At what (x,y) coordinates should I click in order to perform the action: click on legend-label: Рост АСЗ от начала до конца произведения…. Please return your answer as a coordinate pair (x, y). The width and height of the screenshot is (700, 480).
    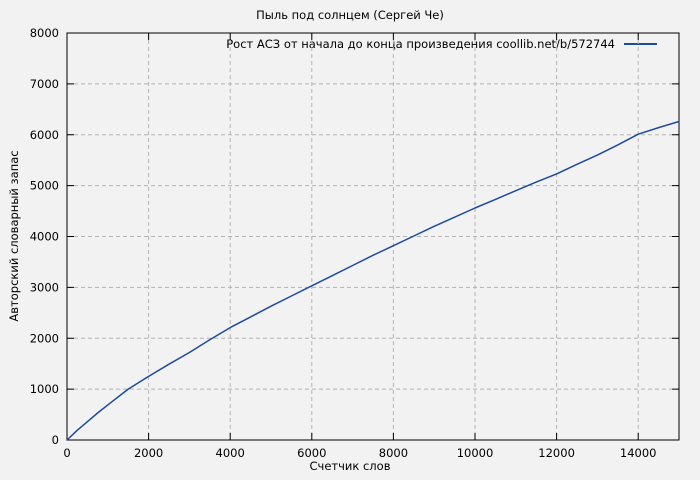
    Looking at the image, I should click on (420, 44).